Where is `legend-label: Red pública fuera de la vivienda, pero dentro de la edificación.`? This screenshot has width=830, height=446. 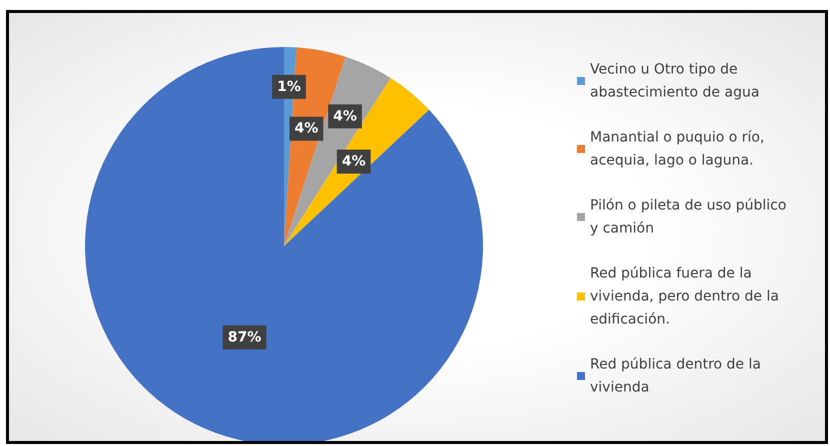
legend-label: Red pública fuera de la vivienda, pero dentro de la edificación. is located at coordinates (687, 297).